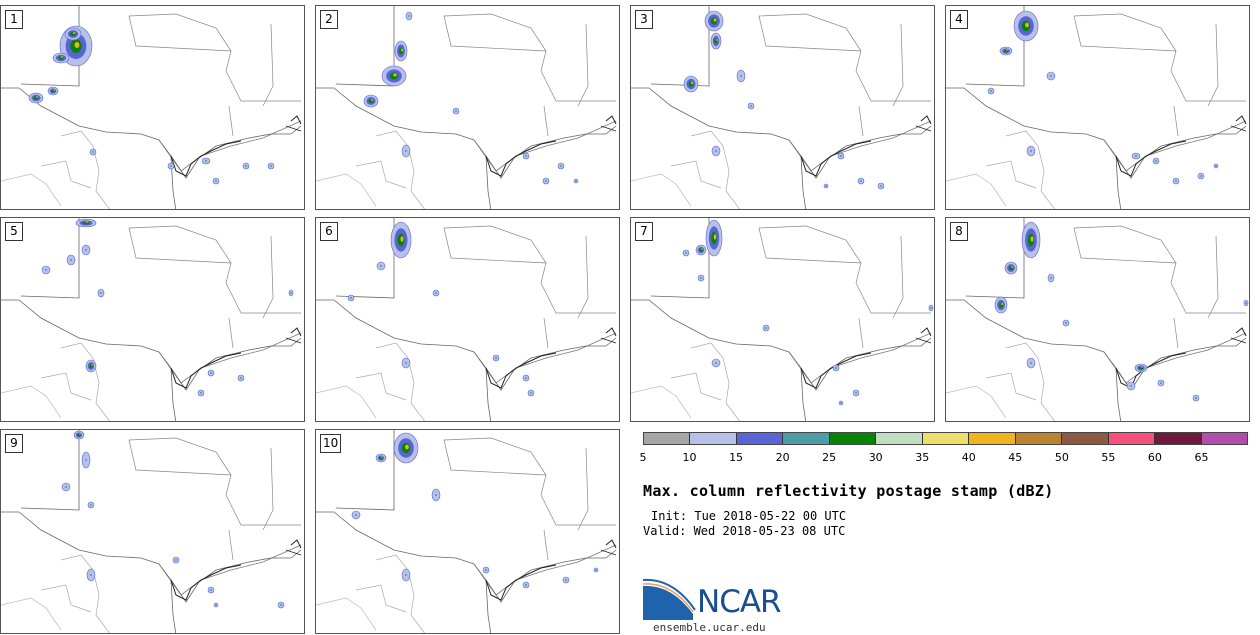 The width and height of the screenshot is (1260, 635). Describe the element at coordinates (782, 457) in the screenshot. I see `colorbar-tick: 20` at that location.